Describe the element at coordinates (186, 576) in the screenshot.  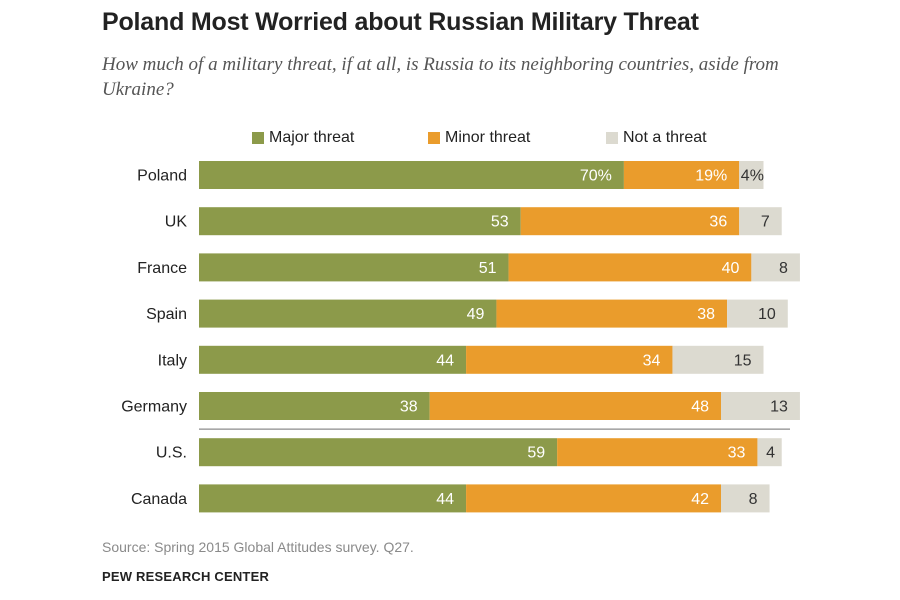
I see `credit: PEW RESEARCH CENTER` at that location.